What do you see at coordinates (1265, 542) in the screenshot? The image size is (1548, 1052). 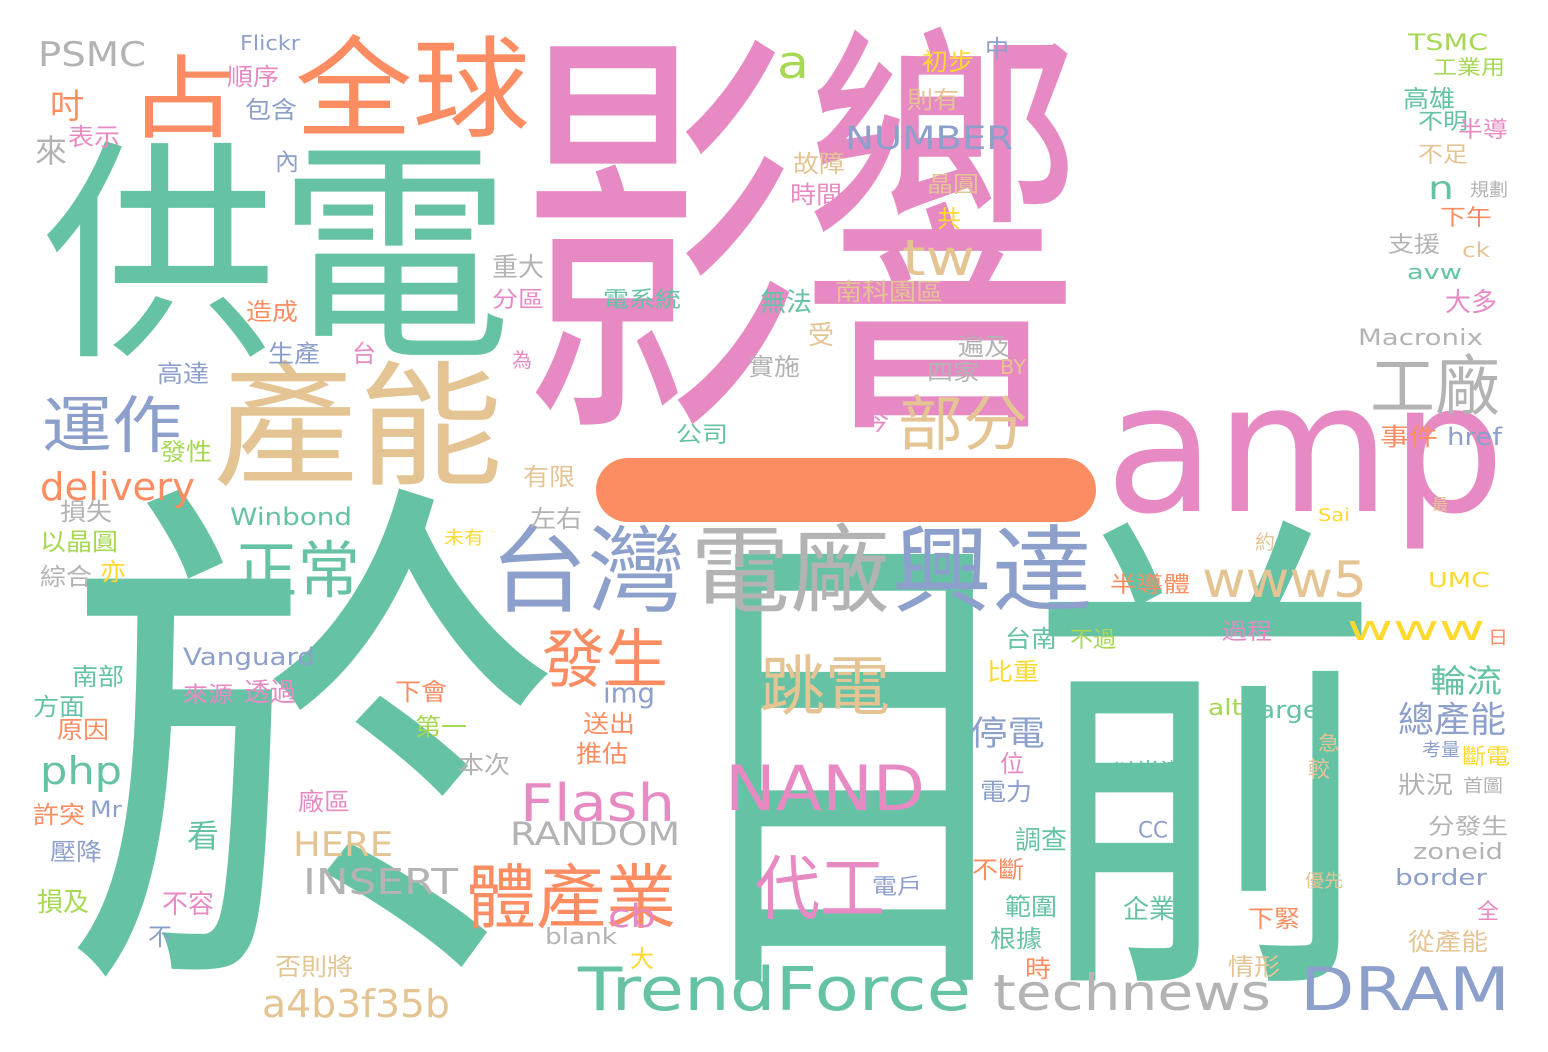 I see `word-cloud-word: 約` at bounding box center [1265, 542].